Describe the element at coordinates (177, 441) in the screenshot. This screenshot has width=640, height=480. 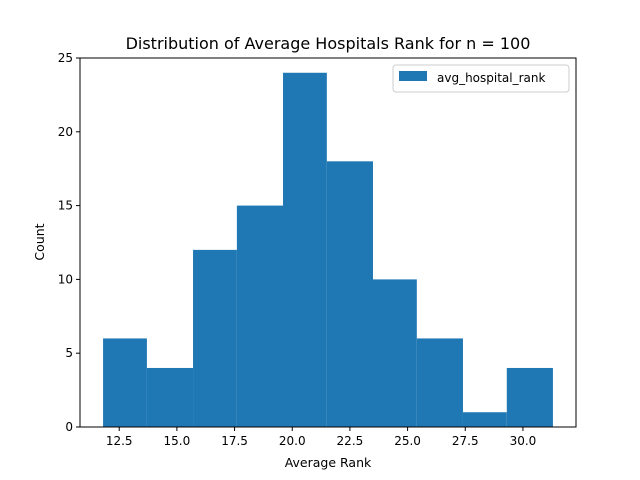
I see `x-tick-label: 15.0` at that location.